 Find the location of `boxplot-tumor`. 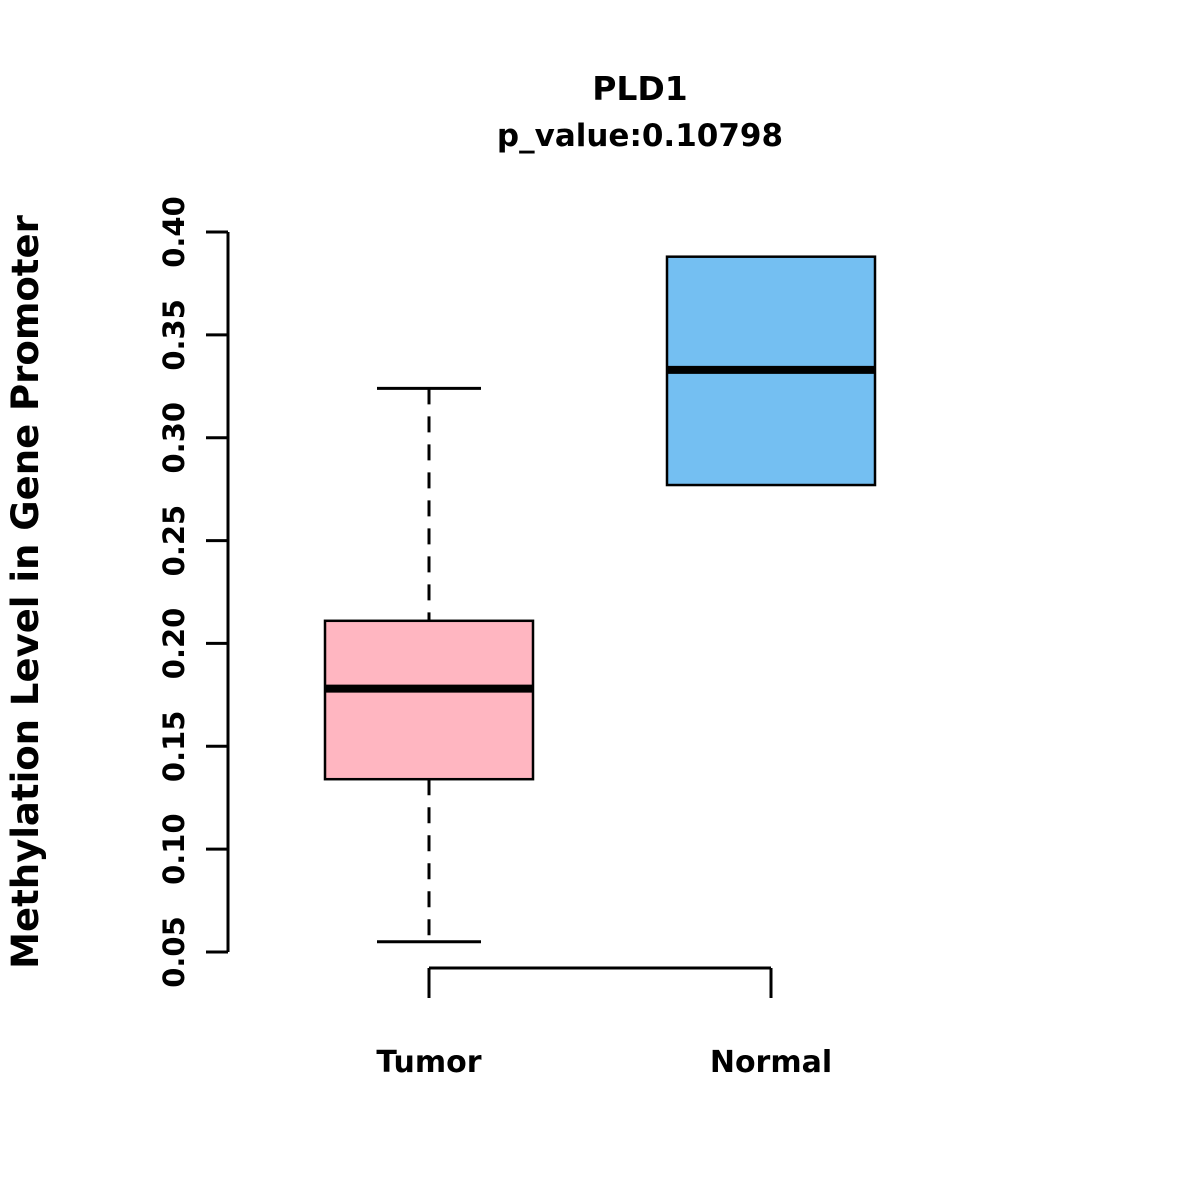

boxplot-tumor is located at coordinates (429, 665).